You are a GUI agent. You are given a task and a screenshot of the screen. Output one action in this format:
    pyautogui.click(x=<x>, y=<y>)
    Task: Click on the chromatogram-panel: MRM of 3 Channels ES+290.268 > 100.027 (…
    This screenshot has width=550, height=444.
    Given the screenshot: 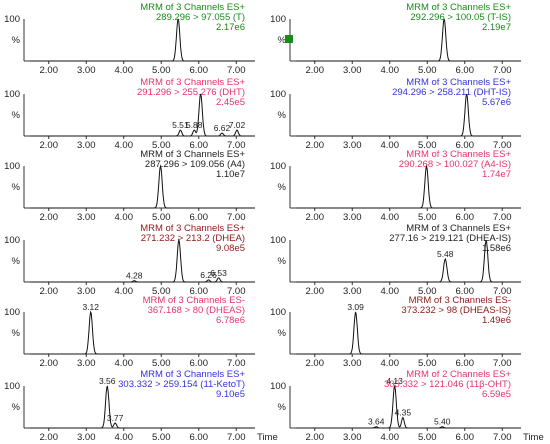 What is the action you would take?
    pyautogui.click(x=395, y=186)
    